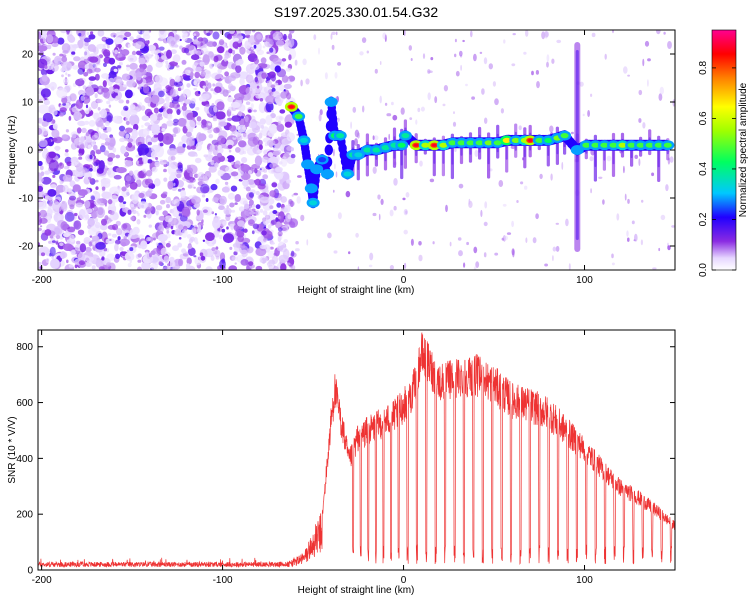  I want to click on spectrogram-x-label: Height of straight line (km), so click(356, 290).